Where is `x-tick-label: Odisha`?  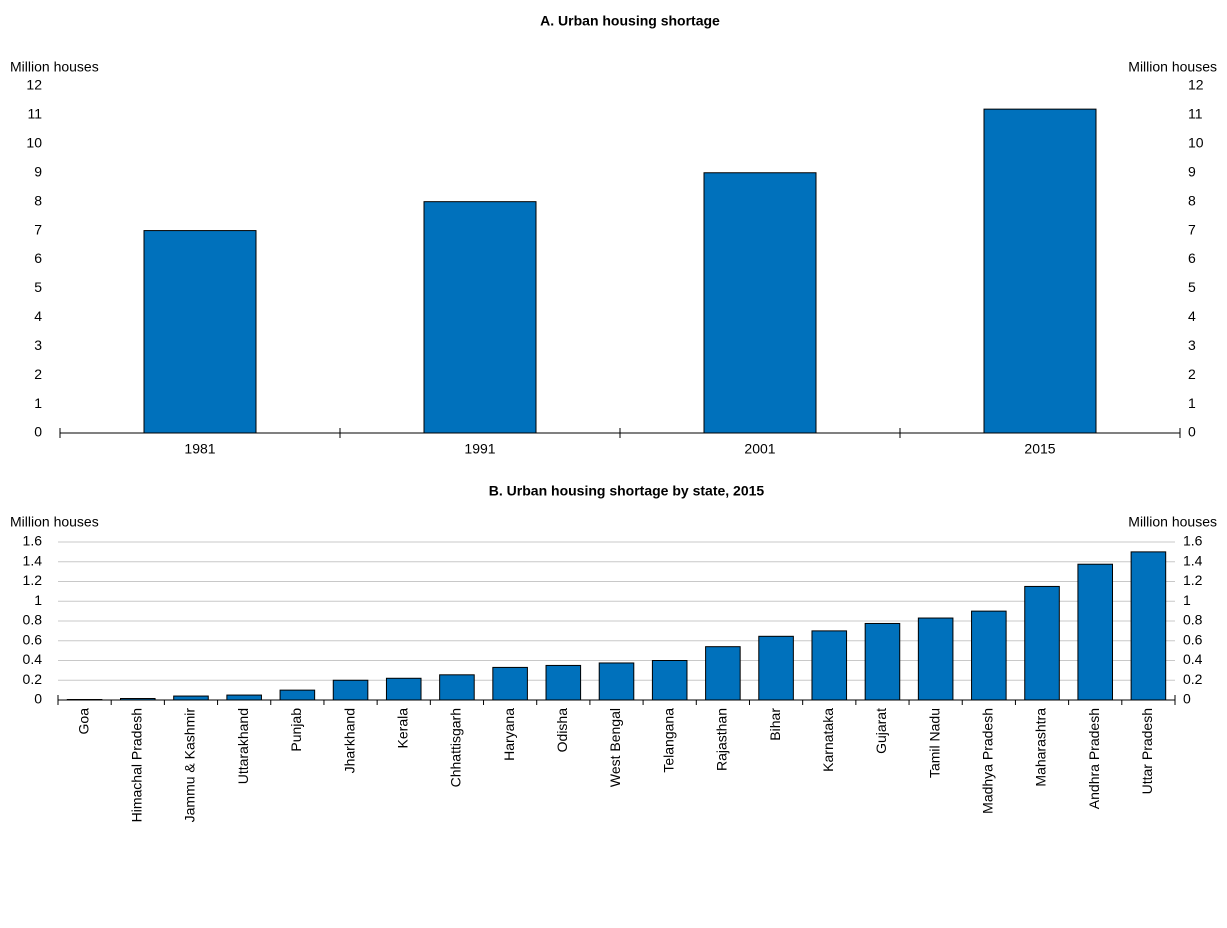
x-tick-label: Odisha is located at coordinates (562, 730).